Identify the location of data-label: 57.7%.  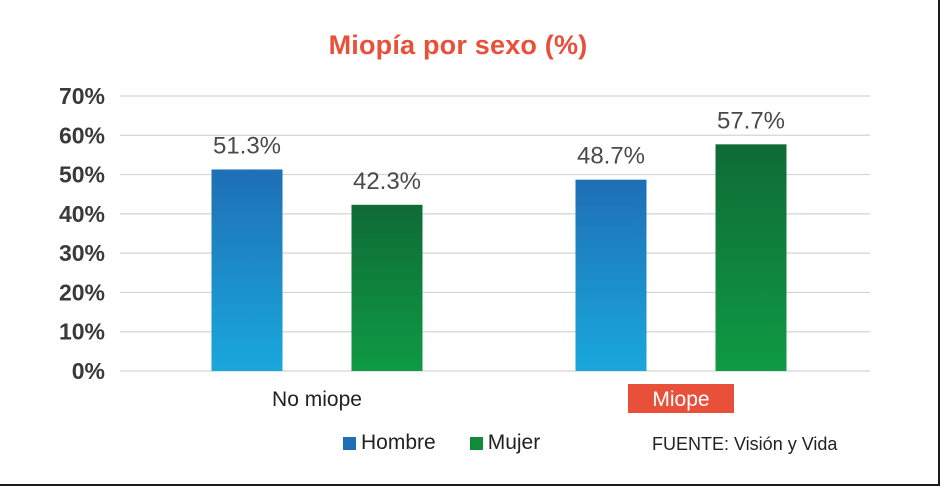
(751, 120).